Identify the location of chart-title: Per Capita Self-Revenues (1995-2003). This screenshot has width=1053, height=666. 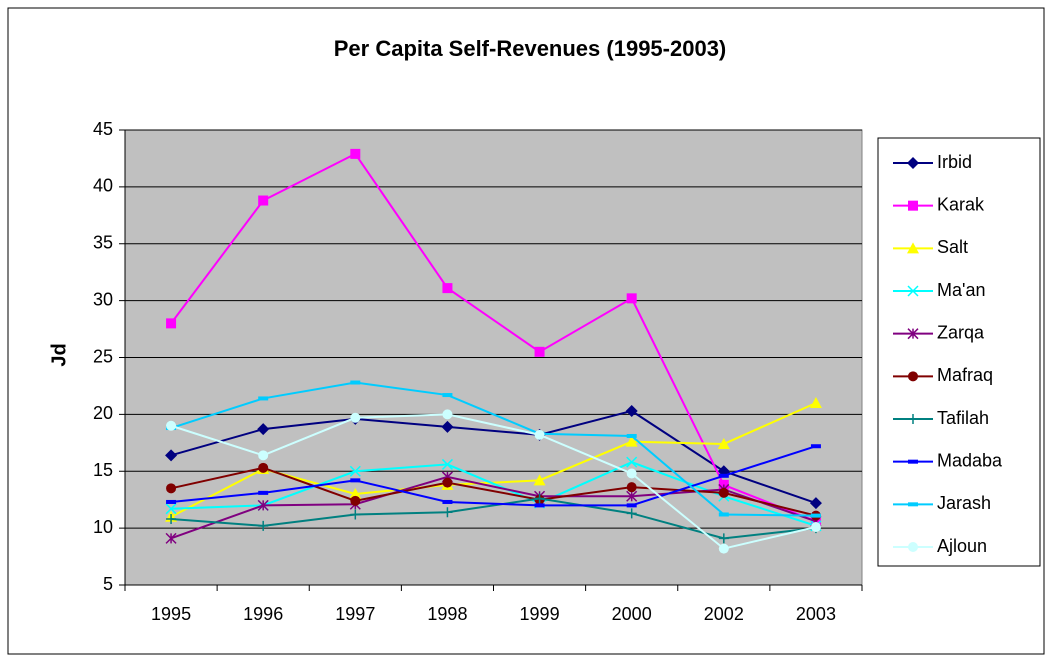
(530, 48).